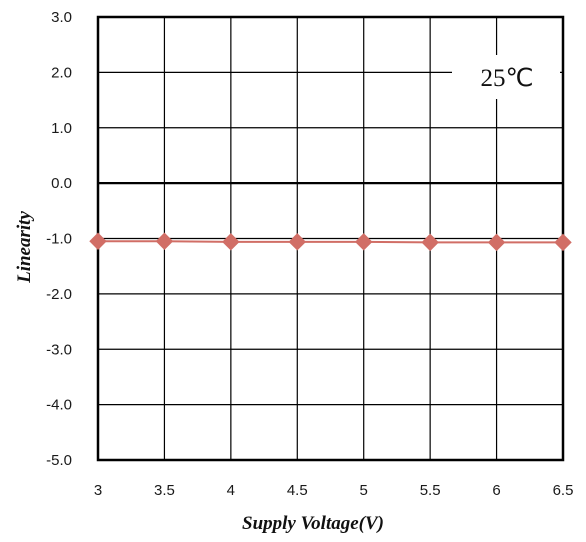 The image size is (586, 542). What do you see at coordinates (59, 405) in the screenshot?
I see `y-tick-label: -4.0` at bounding box center [59, 405].